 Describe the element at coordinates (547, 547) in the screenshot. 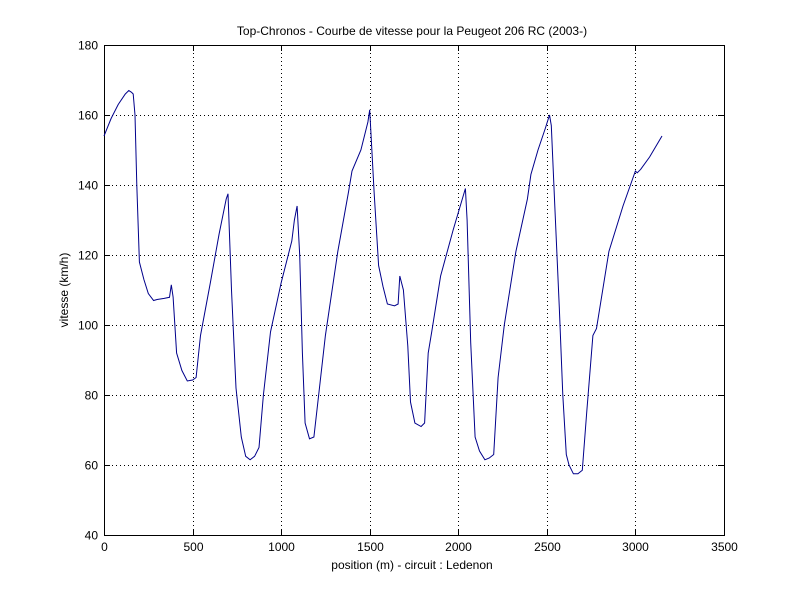

I see `x-tick-label: 2500` at that location.